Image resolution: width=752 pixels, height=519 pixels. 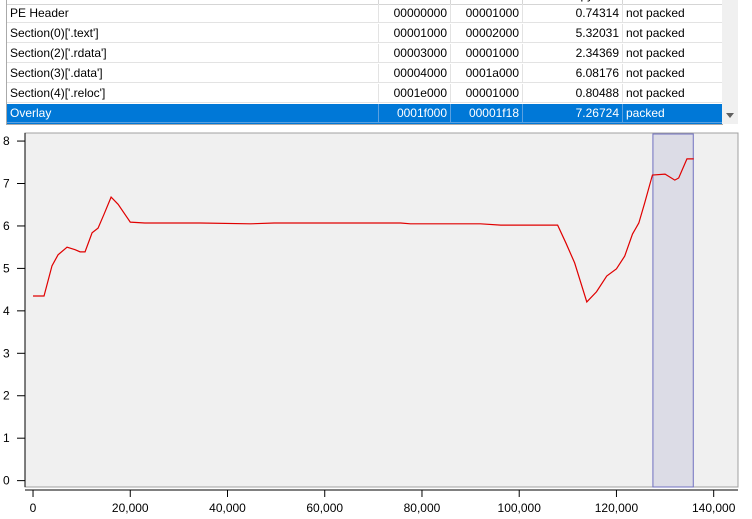 I want to click on x-tick-label: 60,000, so click(x=324, y=508).